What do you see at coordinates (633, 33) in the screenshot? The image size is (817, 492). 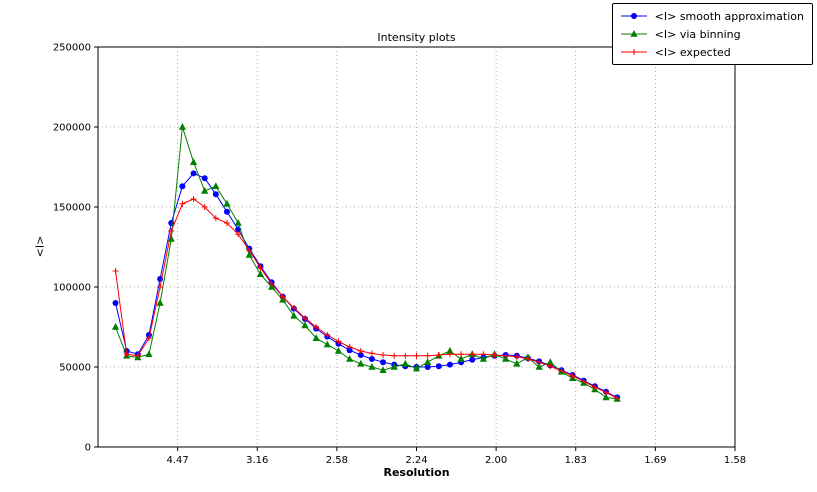 I see `legend-marker-triangle-icon` at bounding box center [633, 33].